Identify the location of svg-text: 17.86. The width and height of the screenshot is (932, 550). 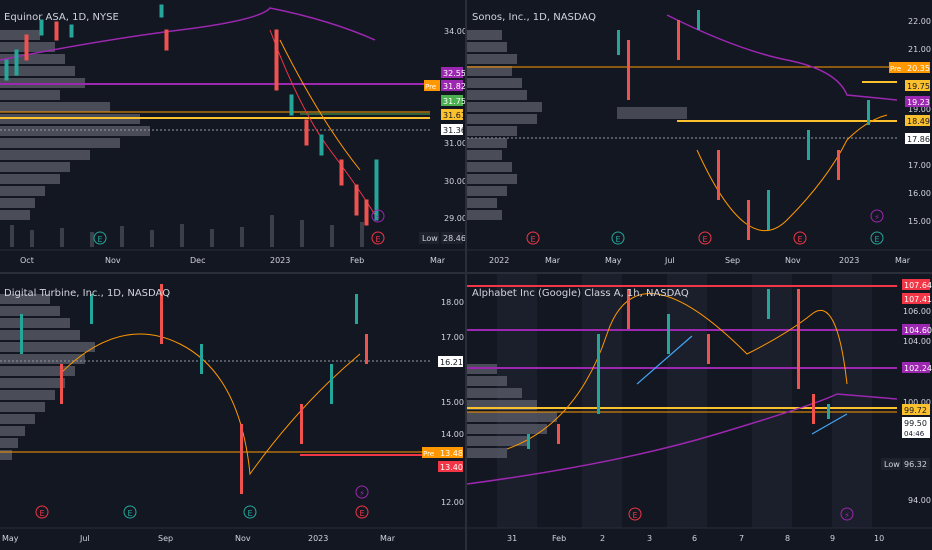
(918, 139).